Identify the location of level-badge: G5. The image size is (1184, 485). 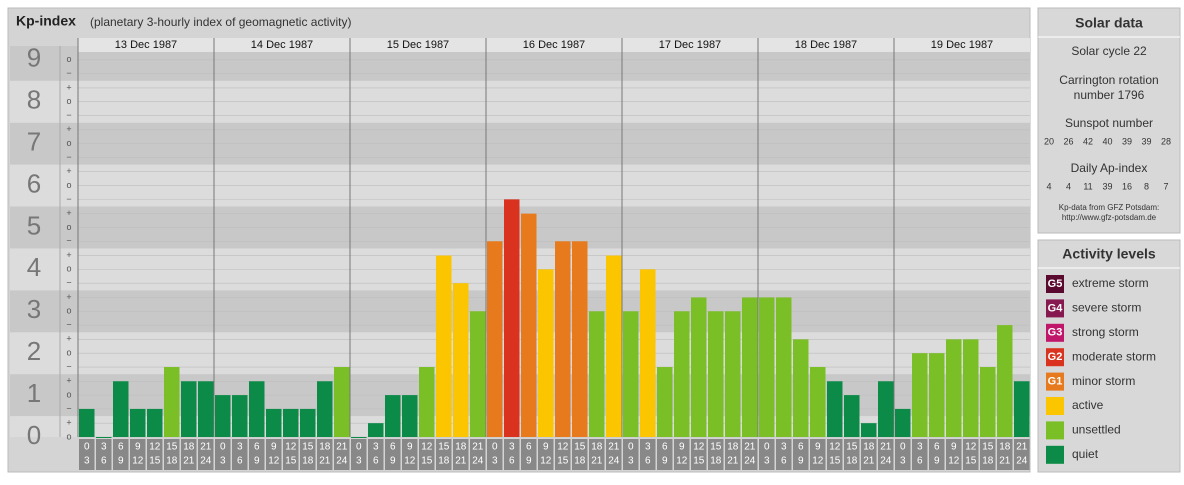
(1055, 284).